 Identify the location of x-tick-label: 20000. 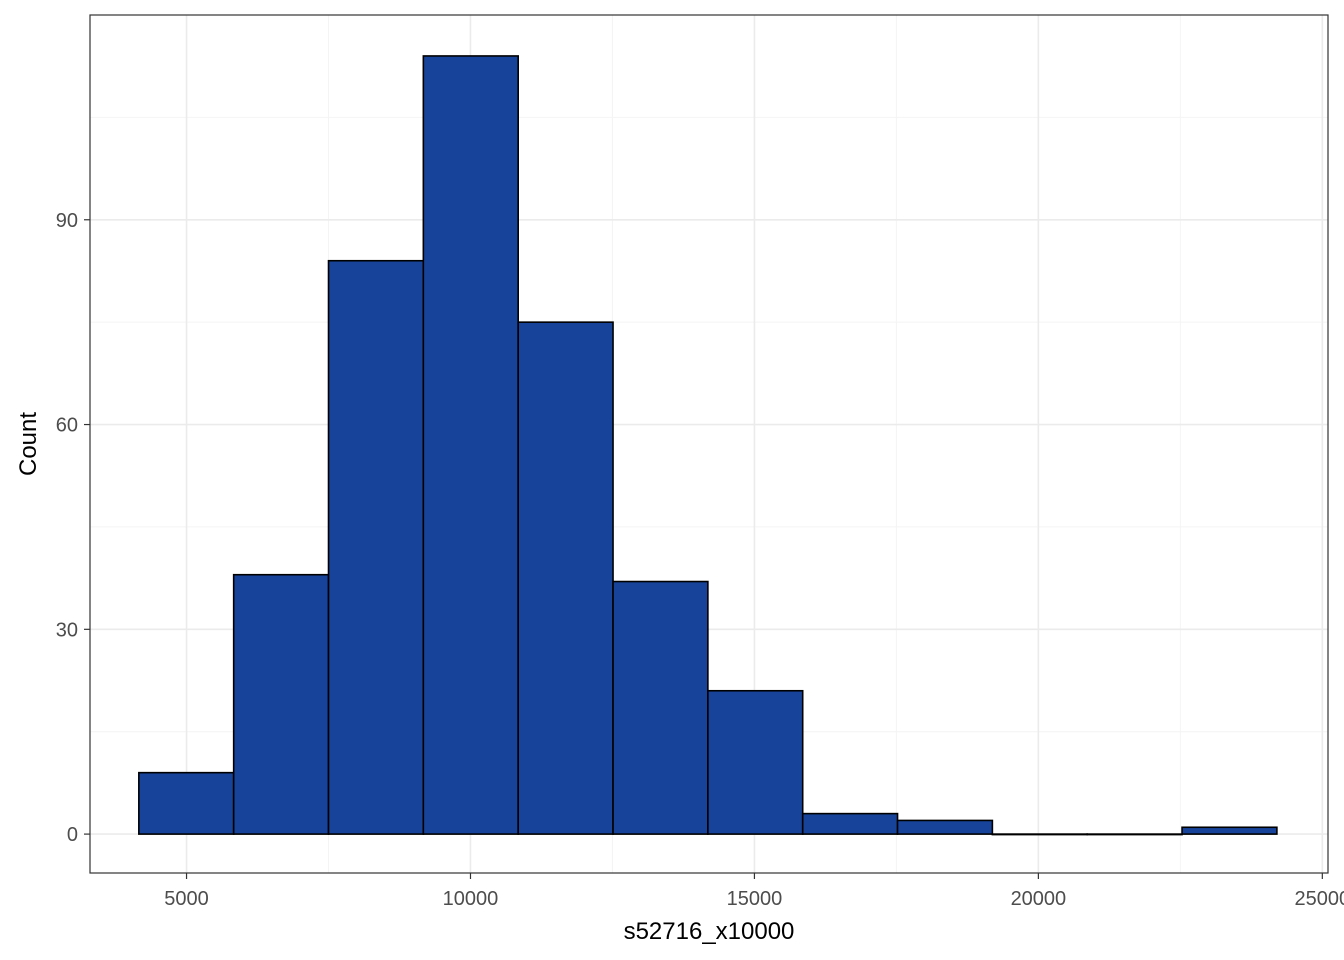
(1039, 899).